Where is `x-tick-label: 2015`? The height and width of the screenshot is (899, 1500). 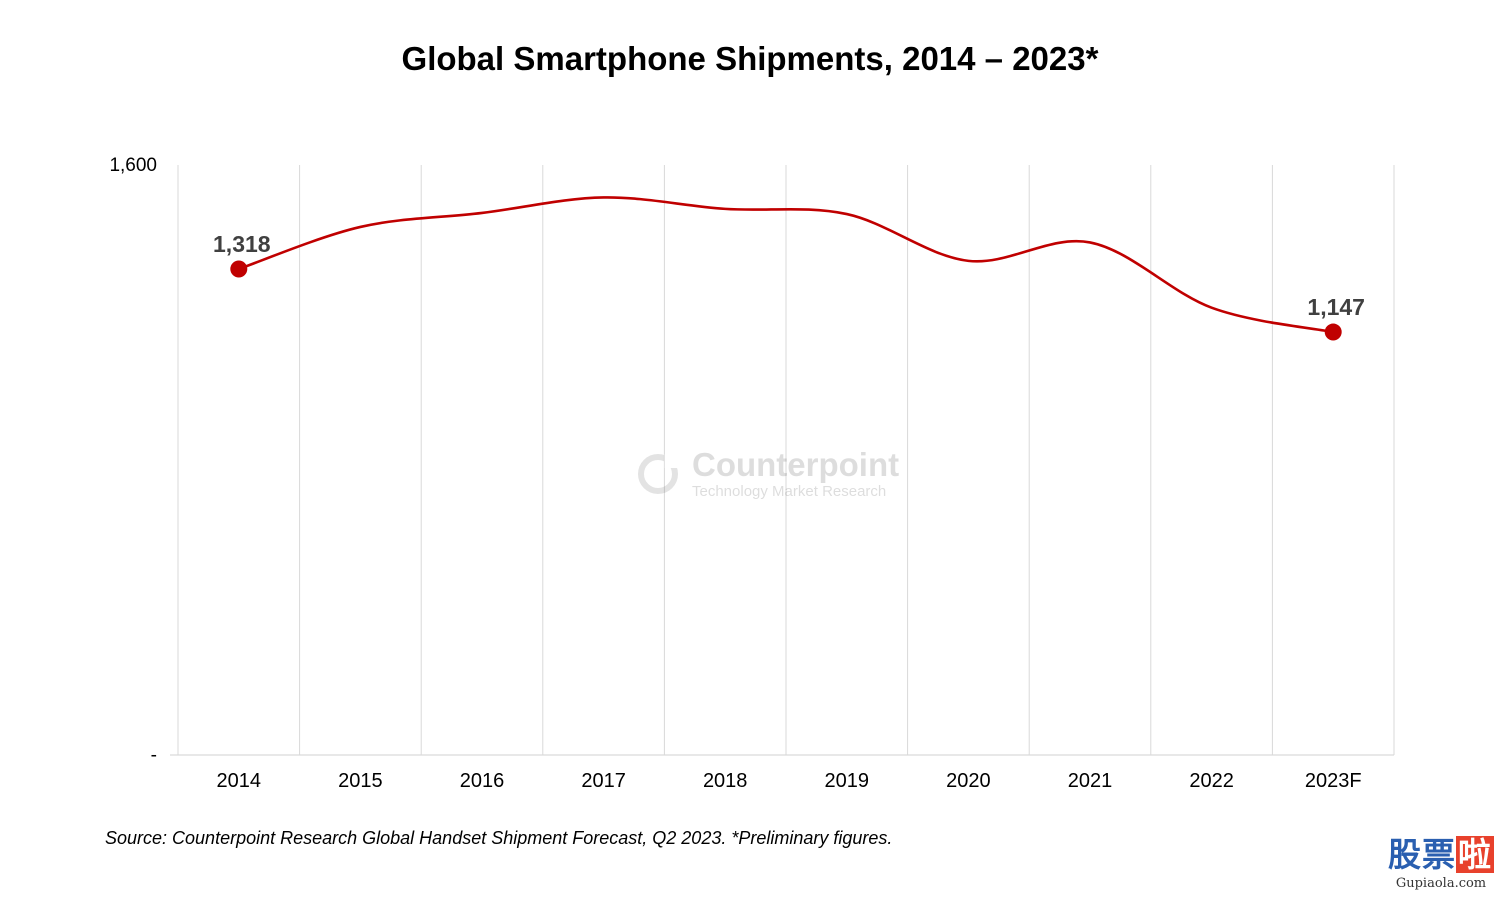 x-tick-label: 2015 is located at coordinates (360, 781).